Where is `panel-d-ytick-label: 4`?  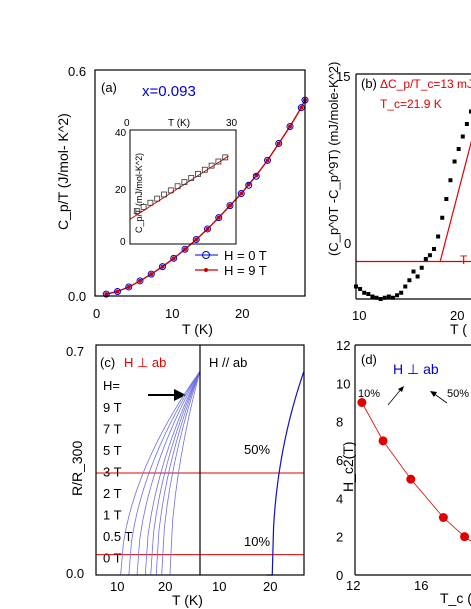
panel-d-ytick-label: 4 is located at coordinates (339, 498).